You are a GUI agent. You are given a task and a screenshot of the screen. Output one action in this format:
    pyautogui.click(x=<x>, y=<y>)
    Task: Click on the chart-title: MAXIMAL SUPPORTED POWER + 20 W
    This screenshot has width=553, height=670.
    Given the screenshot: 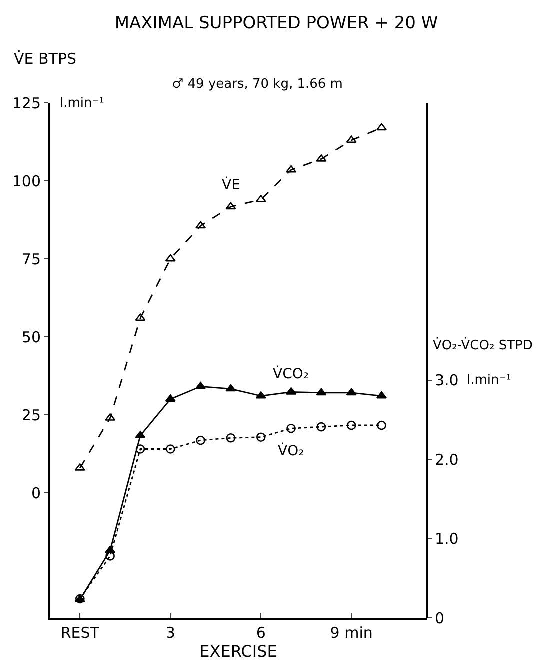 What is the action you would take?
    pyautogui.click(x=276, y=24)
    